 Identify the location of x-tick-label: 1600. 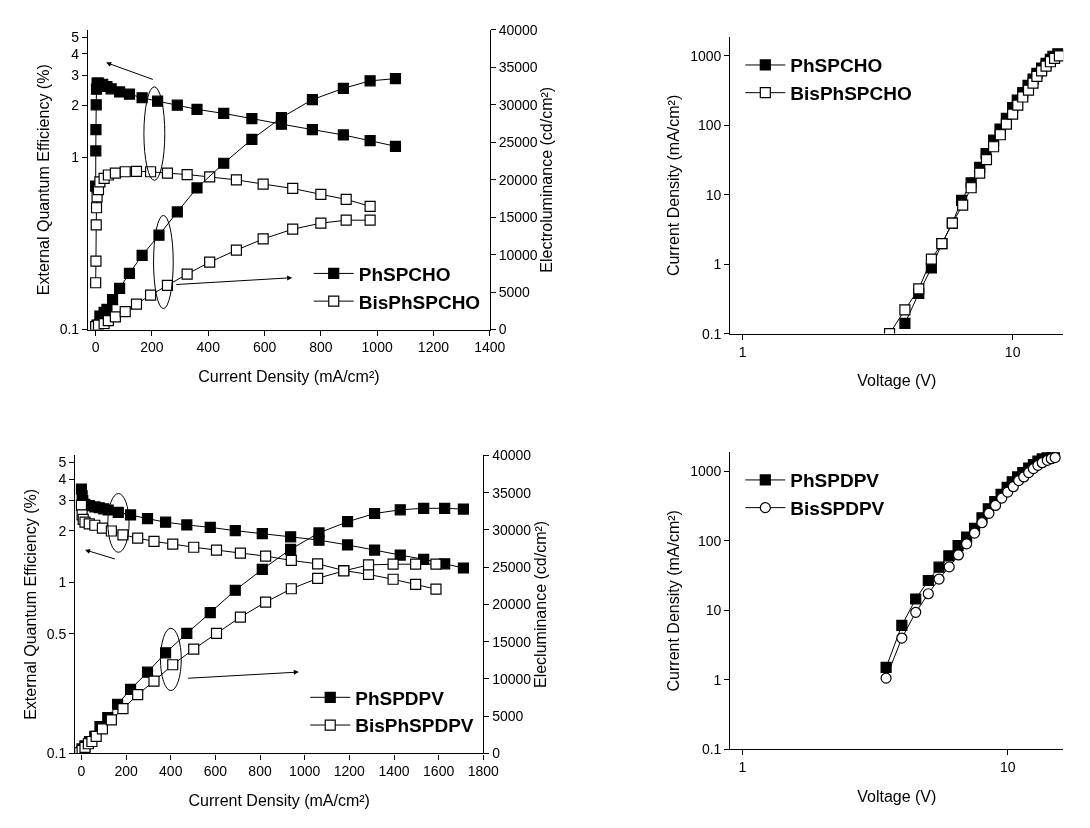
(439, 771).